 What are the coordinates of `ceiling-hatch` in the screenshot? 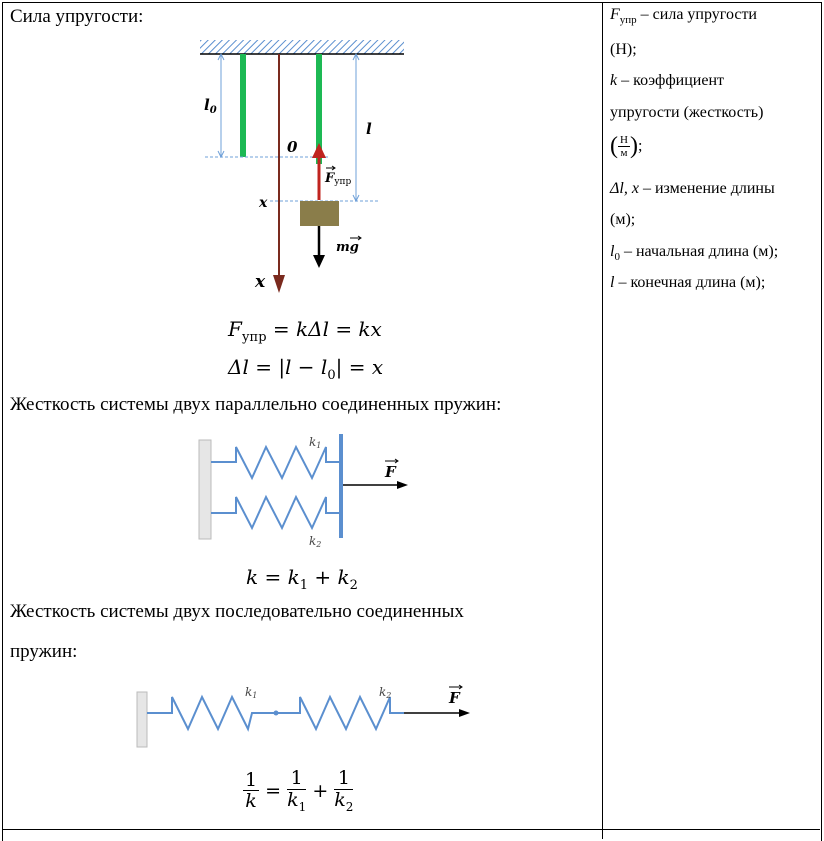 It's located at (302, 47).